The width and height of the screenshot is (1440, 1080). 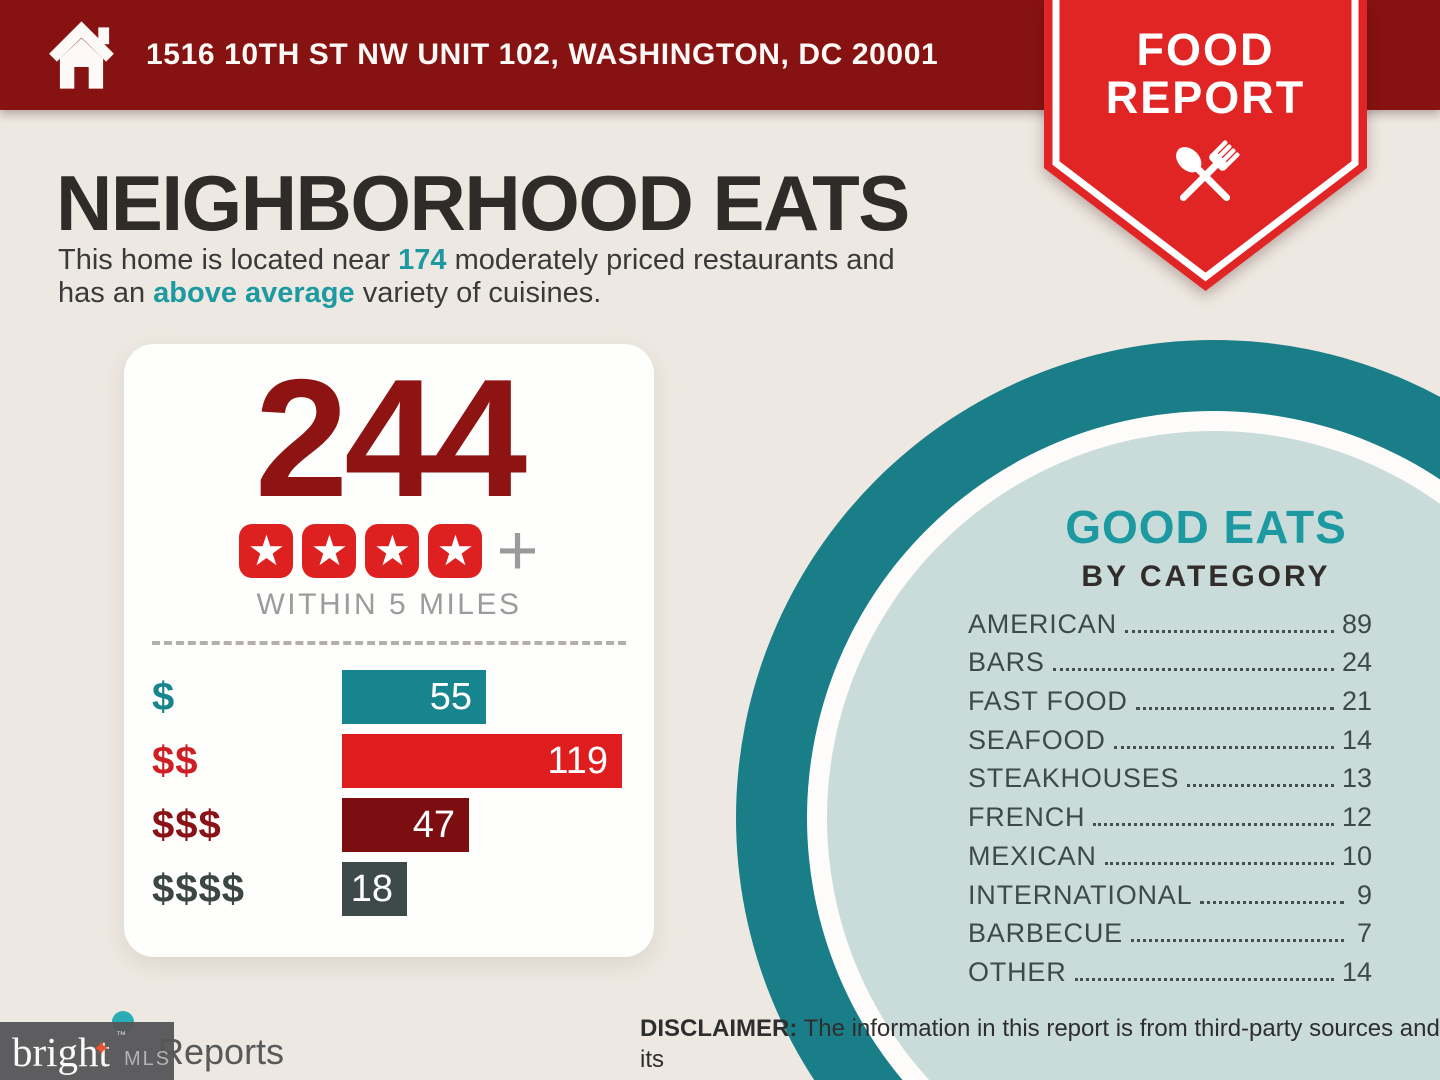 What do you see at coordinates (450, 696) in the screenshot?
I see `price-bar-value: 55` at bounding box center [450, 696].